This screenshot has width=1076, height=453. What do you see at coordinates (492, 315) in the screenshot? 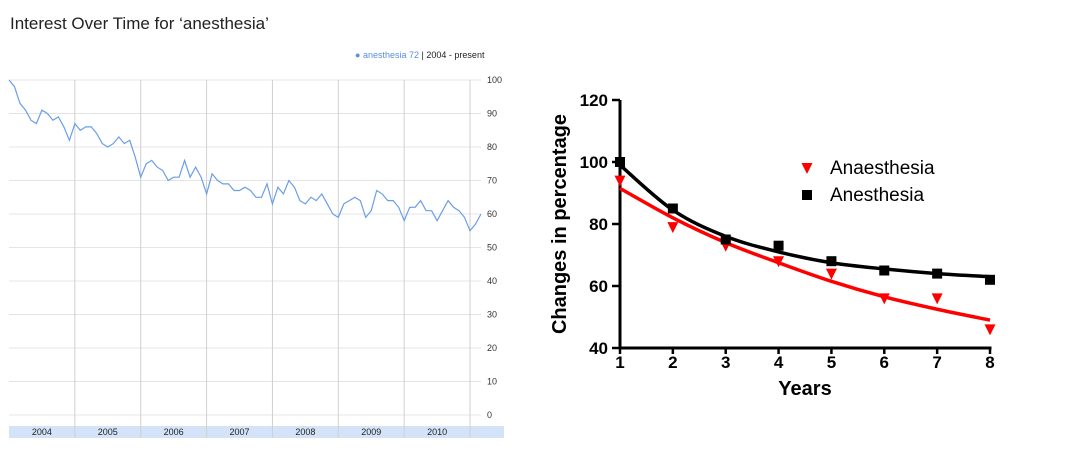
I see `y-tick-label: 30` at bounding box center [492, 315].